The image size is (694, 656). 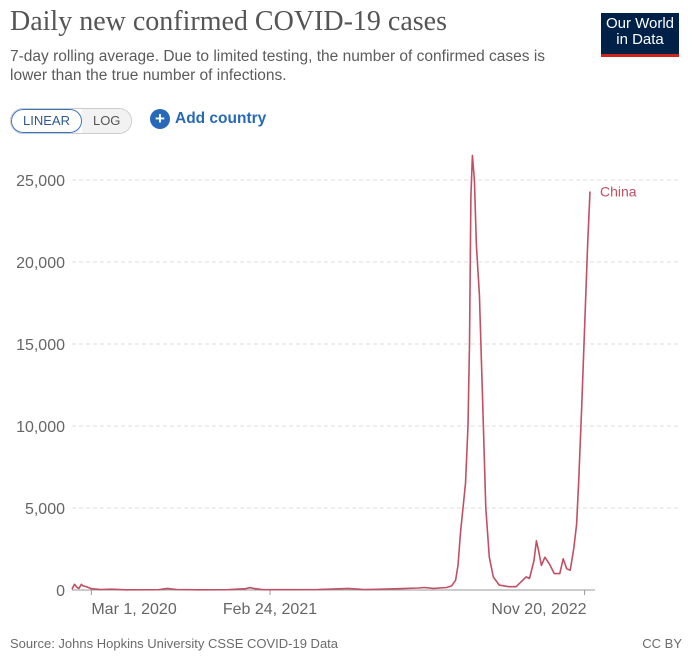 What do you see at coordinates (160, 119) in the screenshot?
I see `plus-circle-icon: +` at bounding box center [160, 119].